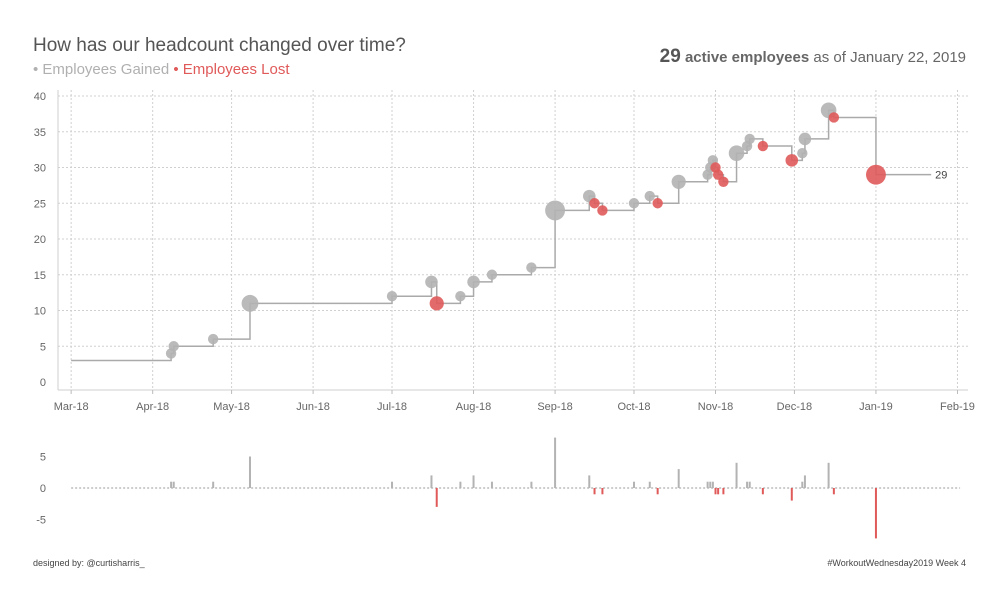  What do you see at coordinates (40, 276) in the screenshot?
I see `y-tick-label: 15` at bounding box center [40, 276].